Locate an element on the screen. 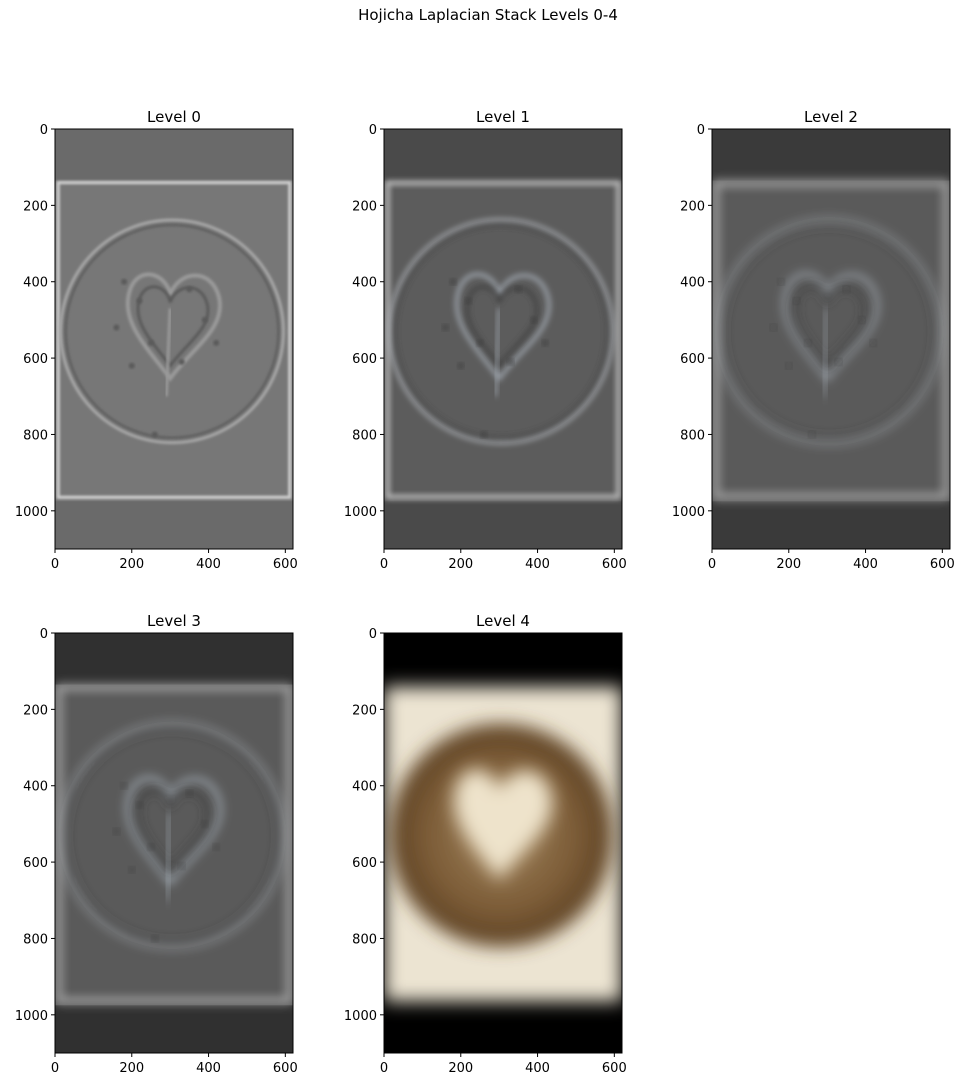 The image size is (976, 1087). panel-level-0: Level 0 0 200 400 600 0 200 400 600 800 1000 is located at coordinates (156, 340).